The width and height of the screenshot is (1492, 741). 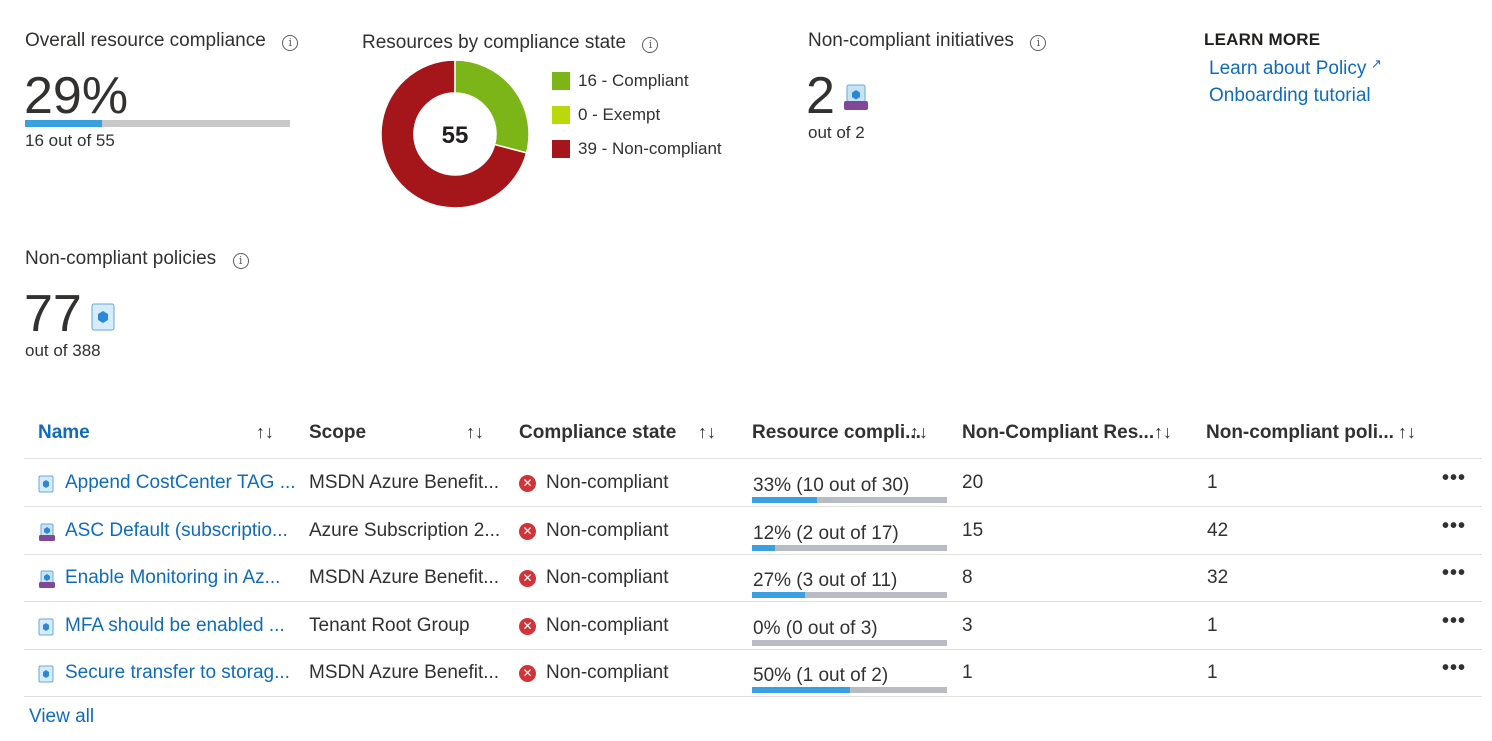 I want to click on policies-detail: out of 388, so click(x=63, y=350).